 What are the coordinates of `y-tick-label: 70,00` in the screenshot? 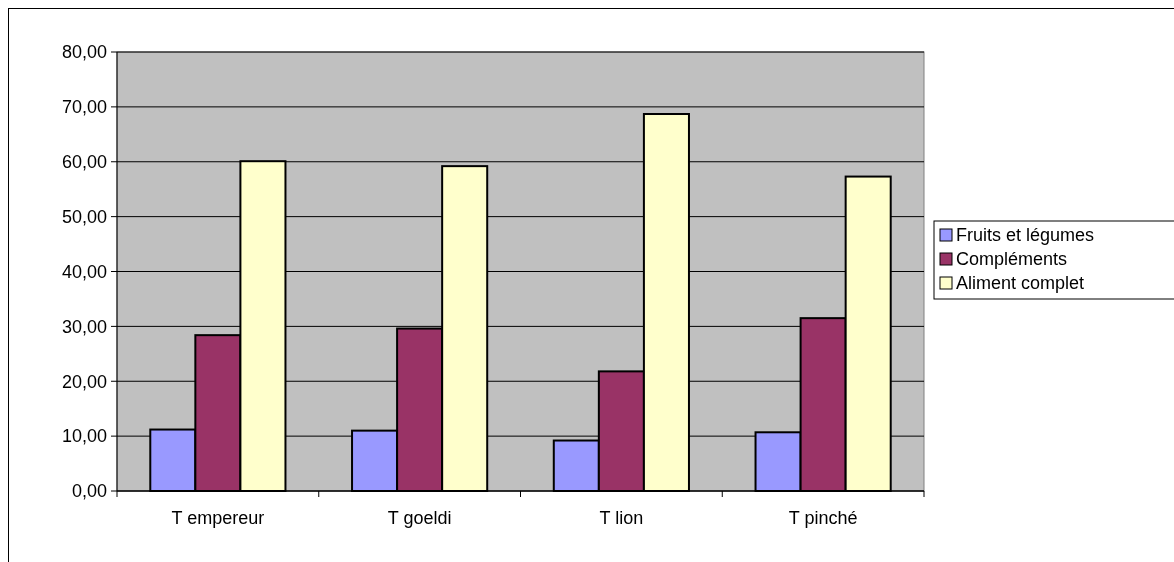 It's located at (84, 107).